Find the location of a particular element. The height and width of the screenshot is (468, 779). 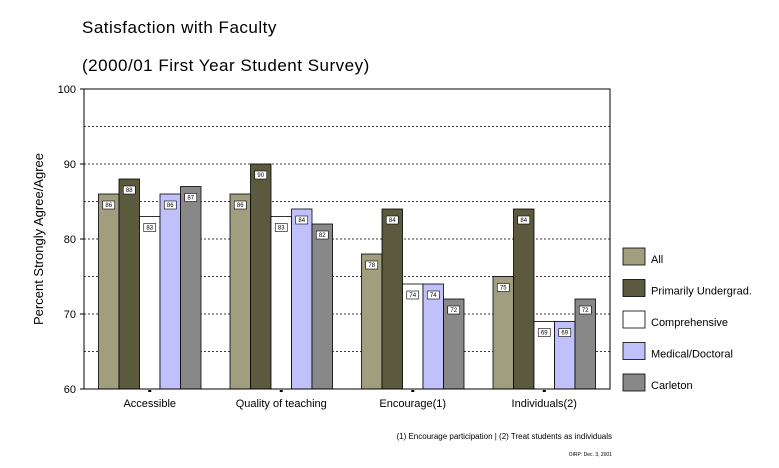

y-tick-label: 60 is located at coordinates (70, 390).